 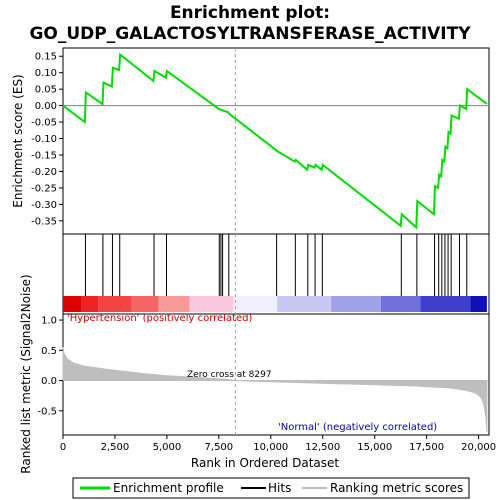 What do you see at coordinates (168, 488) in the screenshot?
I see `legend-profile-label: Enrichment profile` at bounding box center [168, 488].